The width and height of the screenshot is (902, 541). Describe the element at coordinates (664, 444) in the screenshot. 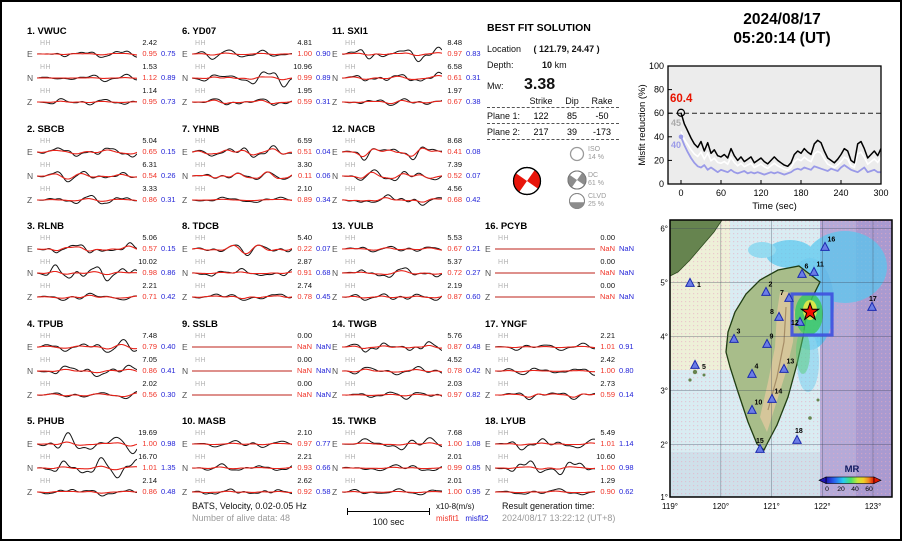

I see `lat-tick-label: 22°` at that location.